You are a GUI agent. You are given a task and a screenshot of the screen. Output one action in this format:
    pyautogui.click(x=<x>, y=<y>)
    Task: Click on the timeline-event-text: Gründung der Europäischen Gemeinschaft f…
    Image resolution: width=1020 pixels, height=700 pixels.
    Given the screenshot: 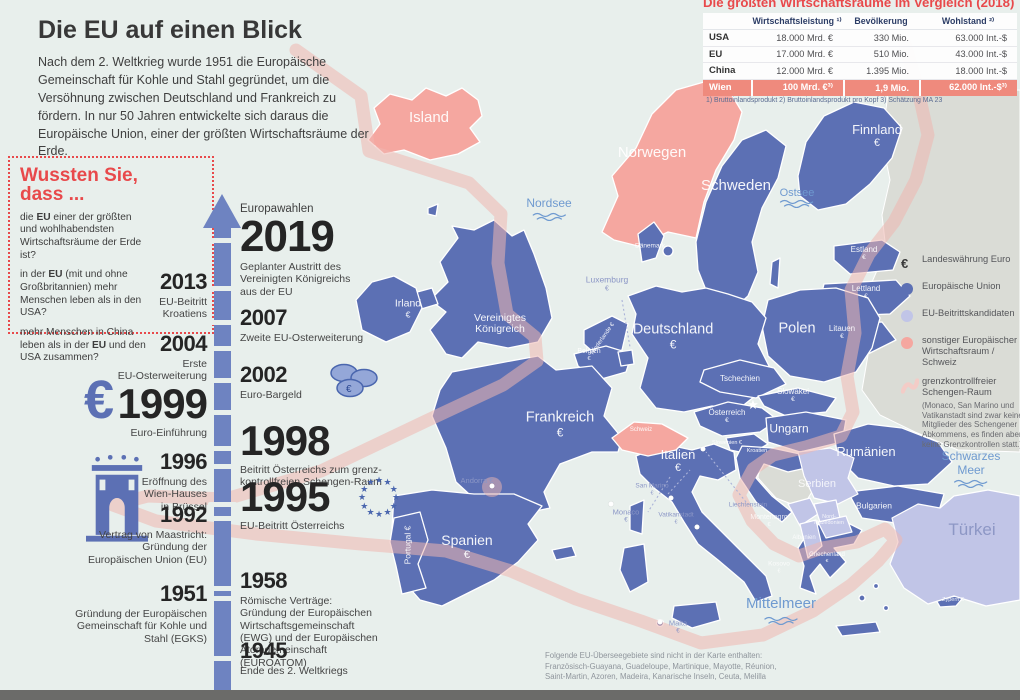 What is the action you would take?
    pyautogui.click(x=141, y=626)
    